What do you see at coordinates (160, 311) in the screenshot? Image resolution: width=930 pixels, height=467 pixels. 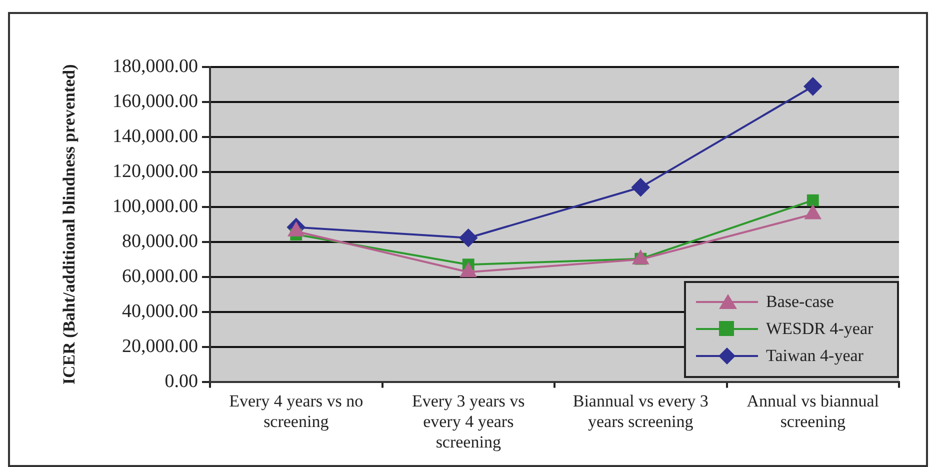 I see `y-tick-label: 40,000.00` at bounding box center [160, 311].